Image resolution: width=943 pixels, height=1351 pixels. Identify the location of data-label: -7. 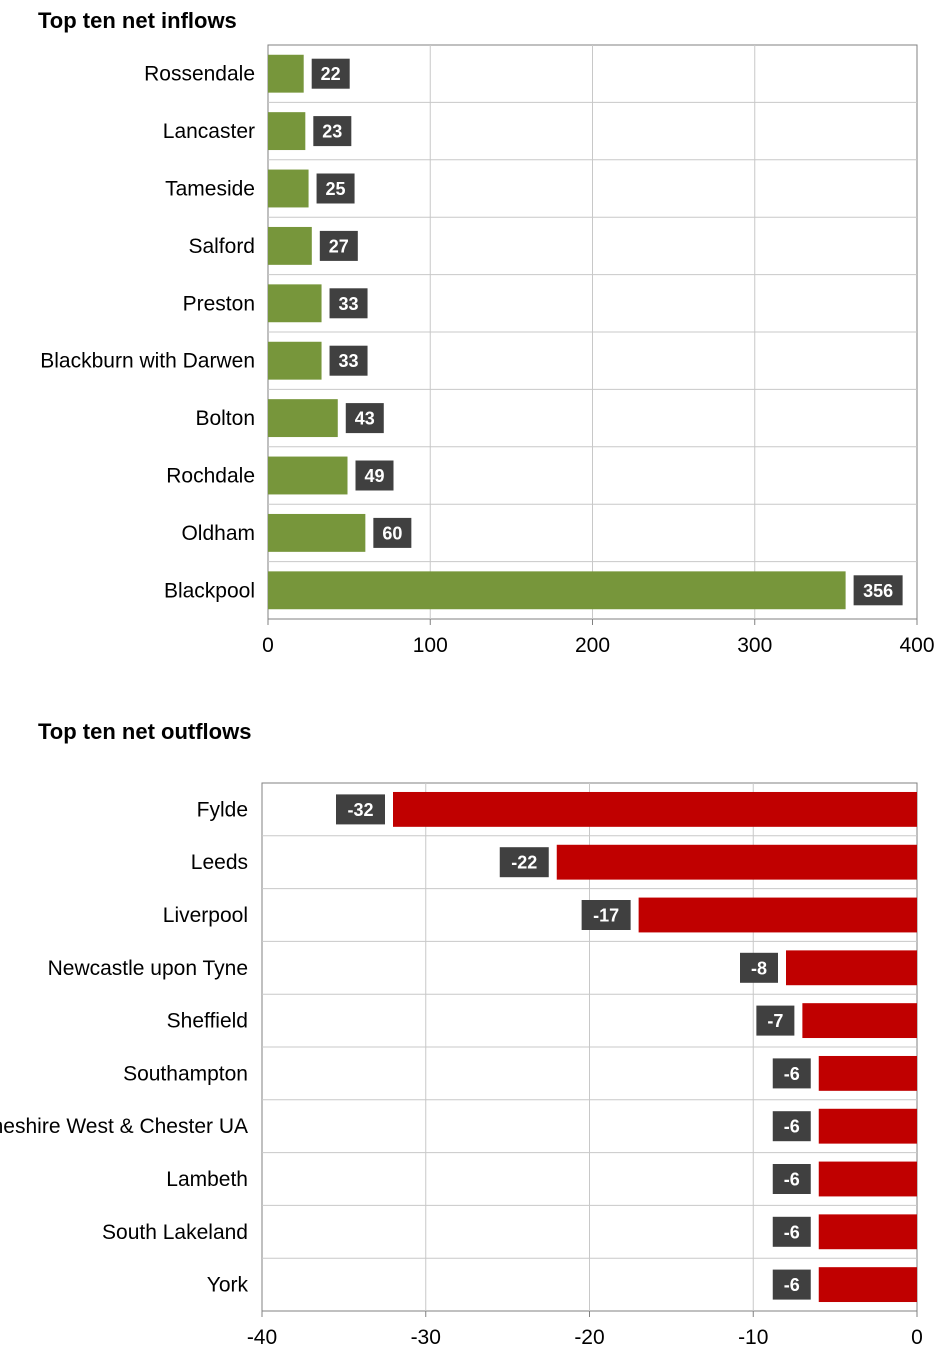
(775, 1020).